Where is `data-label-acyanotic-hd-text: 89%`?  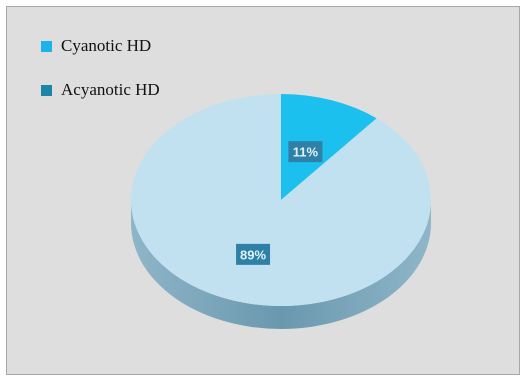
data-label-acyanotic-hd-text: 89% is located at coordinates (253, 254).